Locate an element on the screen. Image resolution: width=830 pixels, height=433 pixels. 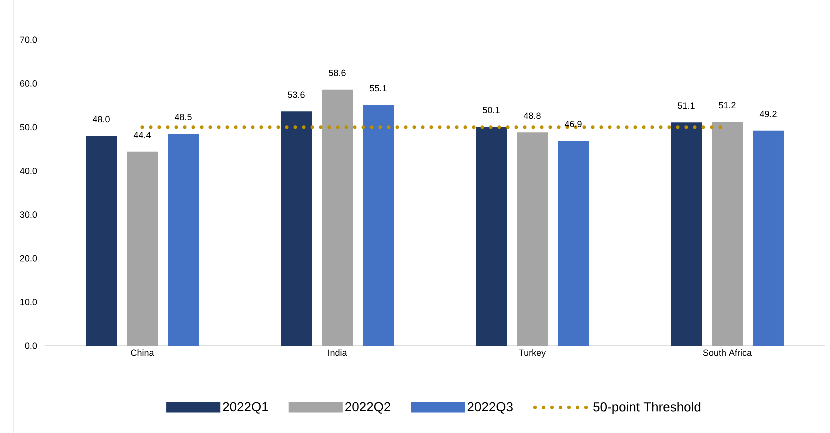
y-tick-label: 10.0 is located at coordinates (29, 302).